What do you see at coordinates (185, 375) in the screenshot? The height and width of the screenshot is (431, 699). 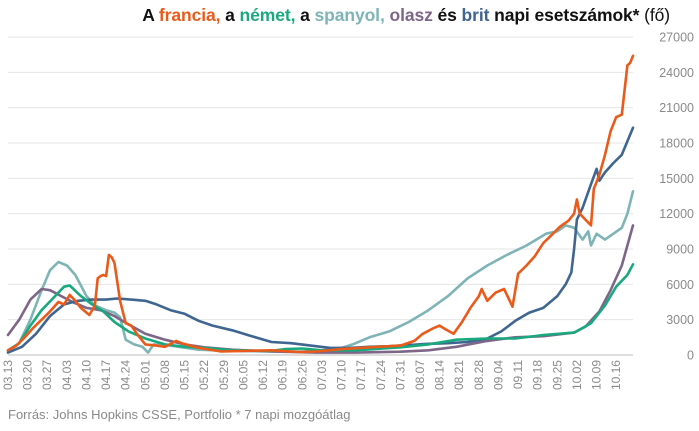 I see `x-tick-label: 05.15` at bounding box center [185, 375].